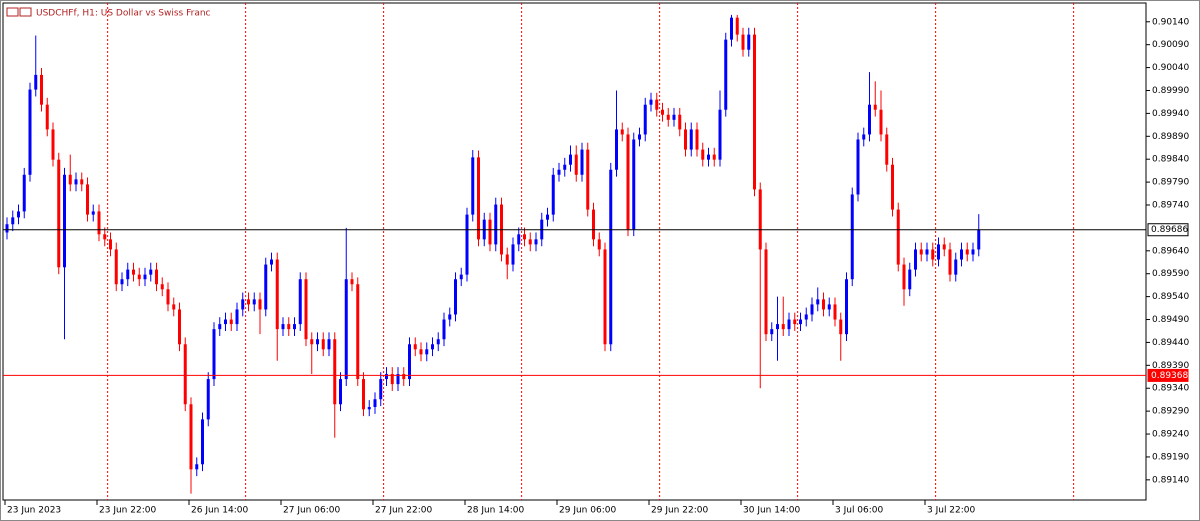 The height and width of the screenshot is (521, 1200). I want to click on y-tick-label: 0.90090, so click(1170, 45).